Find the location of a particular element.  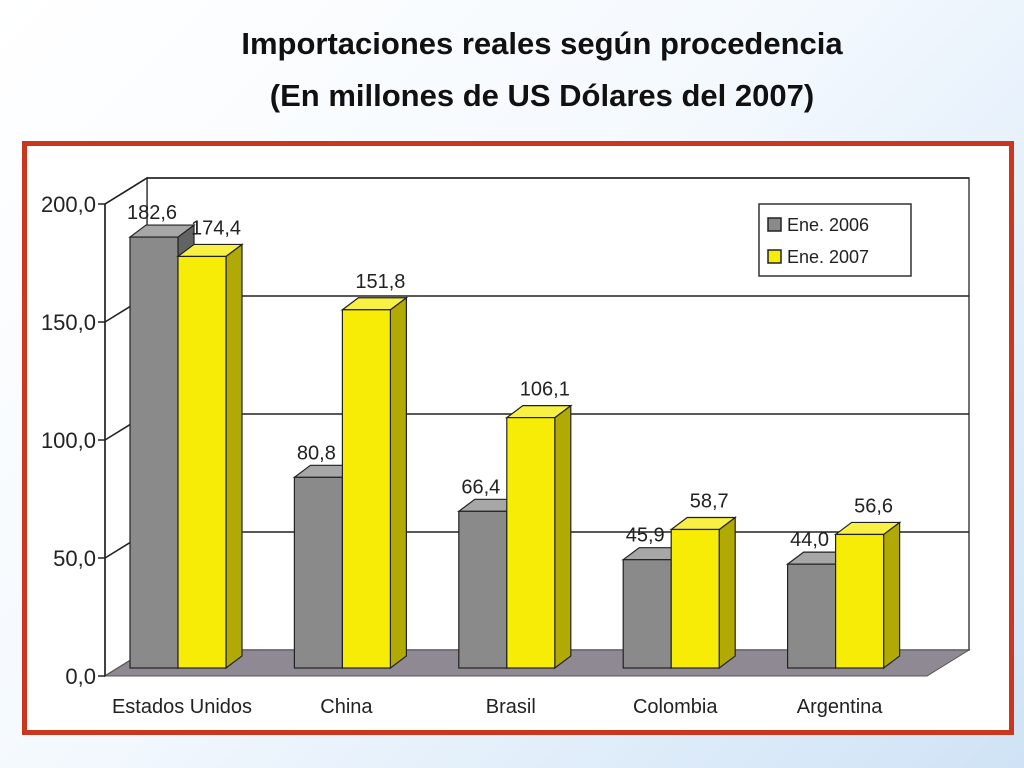

x-tick-label: Argentina is located at coordinates (840, 707).